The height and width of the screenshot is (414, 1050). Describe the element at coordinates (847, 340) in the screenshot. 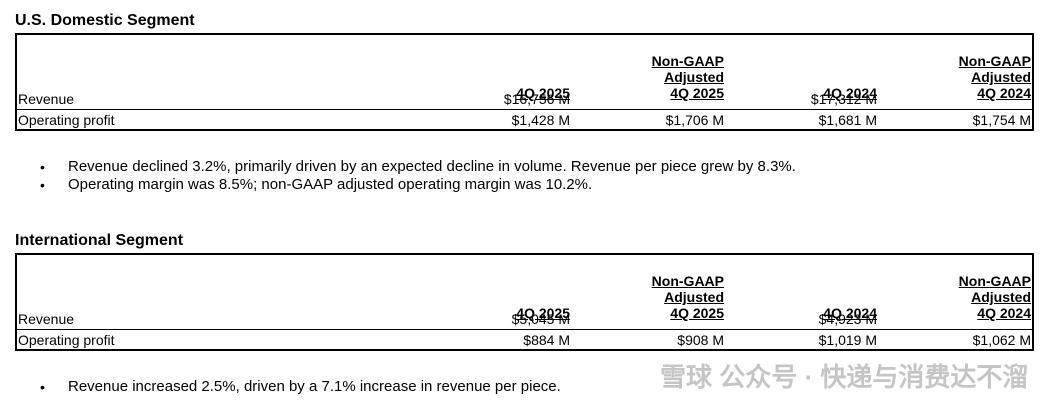

I see `cell: $1,019 M` at that location.